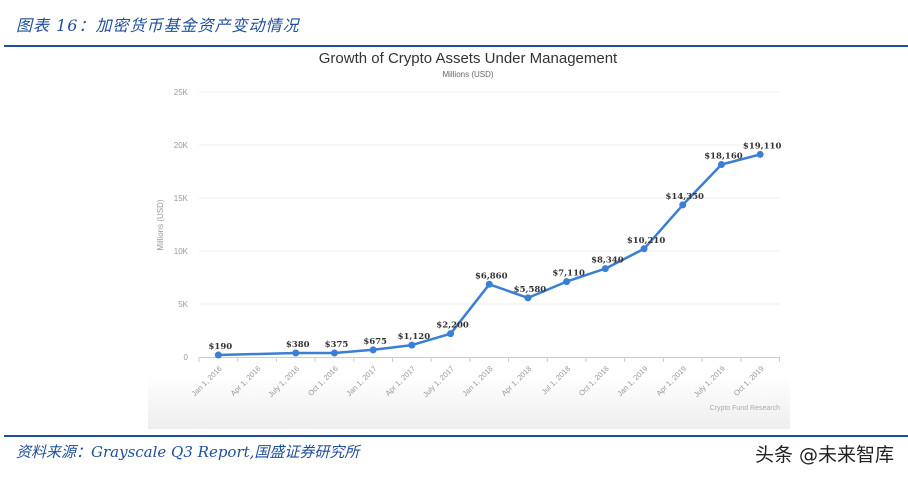 Image resolution: width=908 pixels, height=478 pixels. Describe the element at coordinates (375, 342) in the screenshot. I see `data-label: $675` at that location.